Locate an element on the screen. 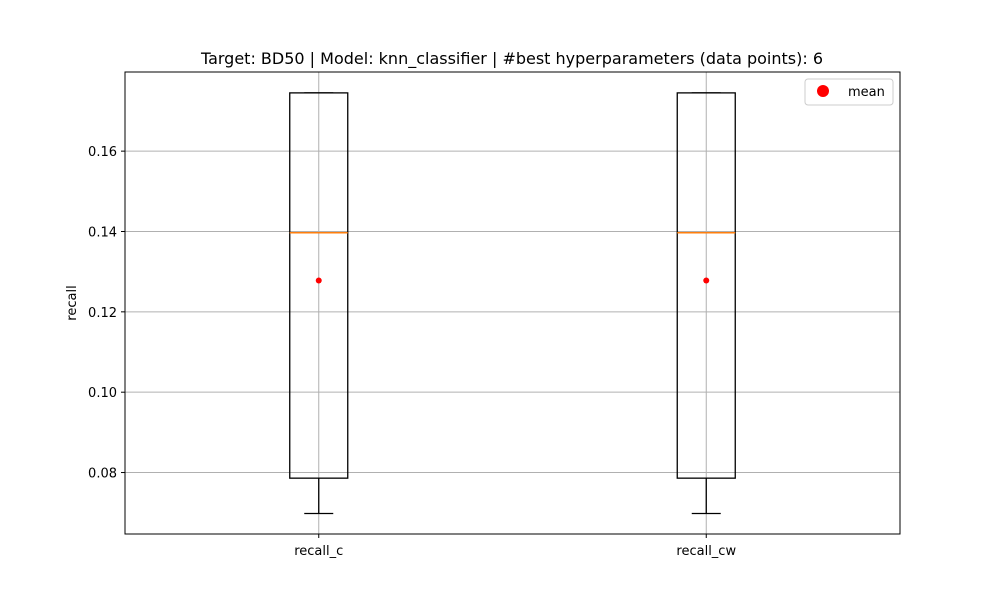 This screenshot has width=1000, height=604. box-recall_cw is located at coordinates (706, 303).